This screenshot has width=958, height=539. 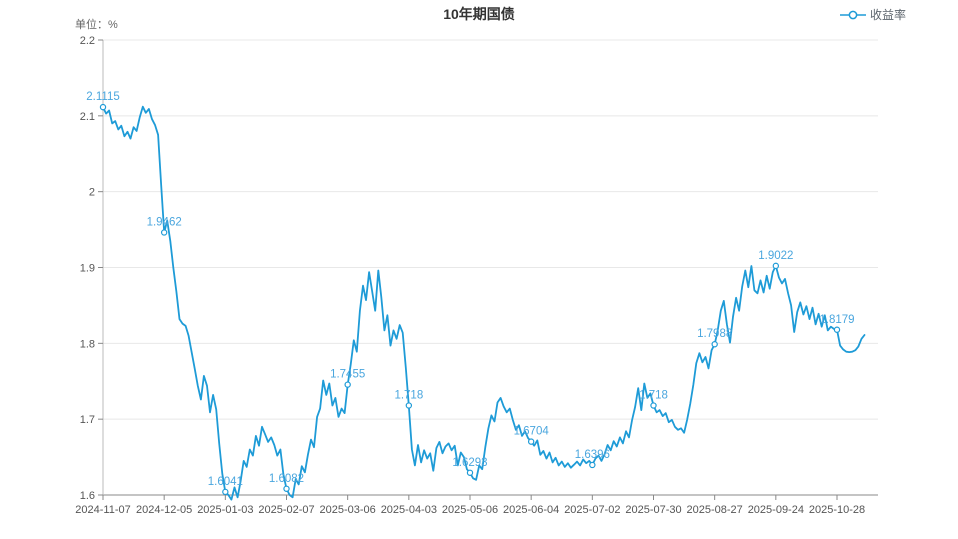 What do you see at coordinates (776, 510) in the screenshot?
I see `x-axis-tick-label: 2025-09-24` at bounding box center [776, 510].